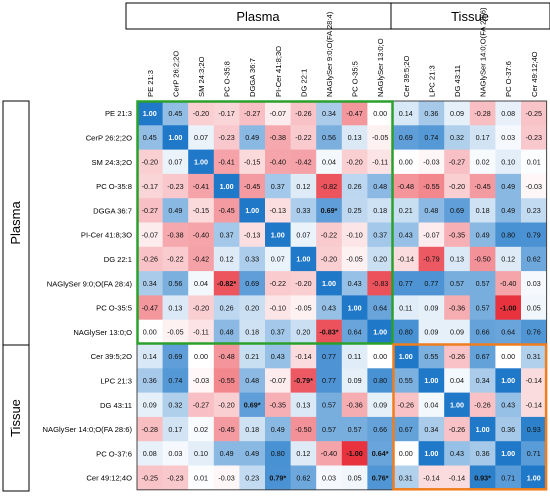 This screenshot has height=498, width=550. I want to click on column-label: DG 22:1, so click(303, 83).